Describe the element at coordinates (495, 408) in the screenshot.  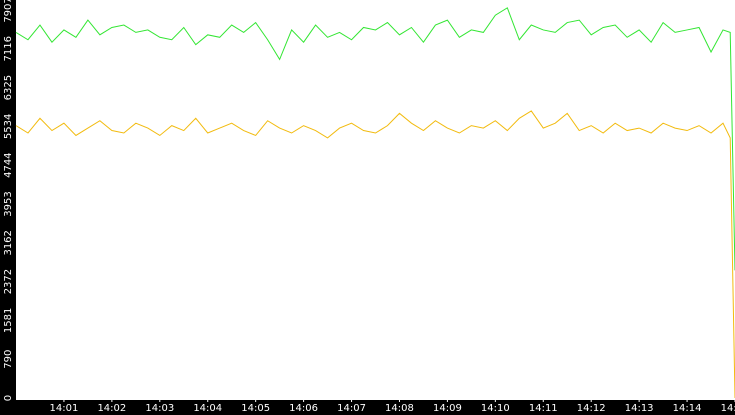
I see `x-tick-label: 14:10` at that location.